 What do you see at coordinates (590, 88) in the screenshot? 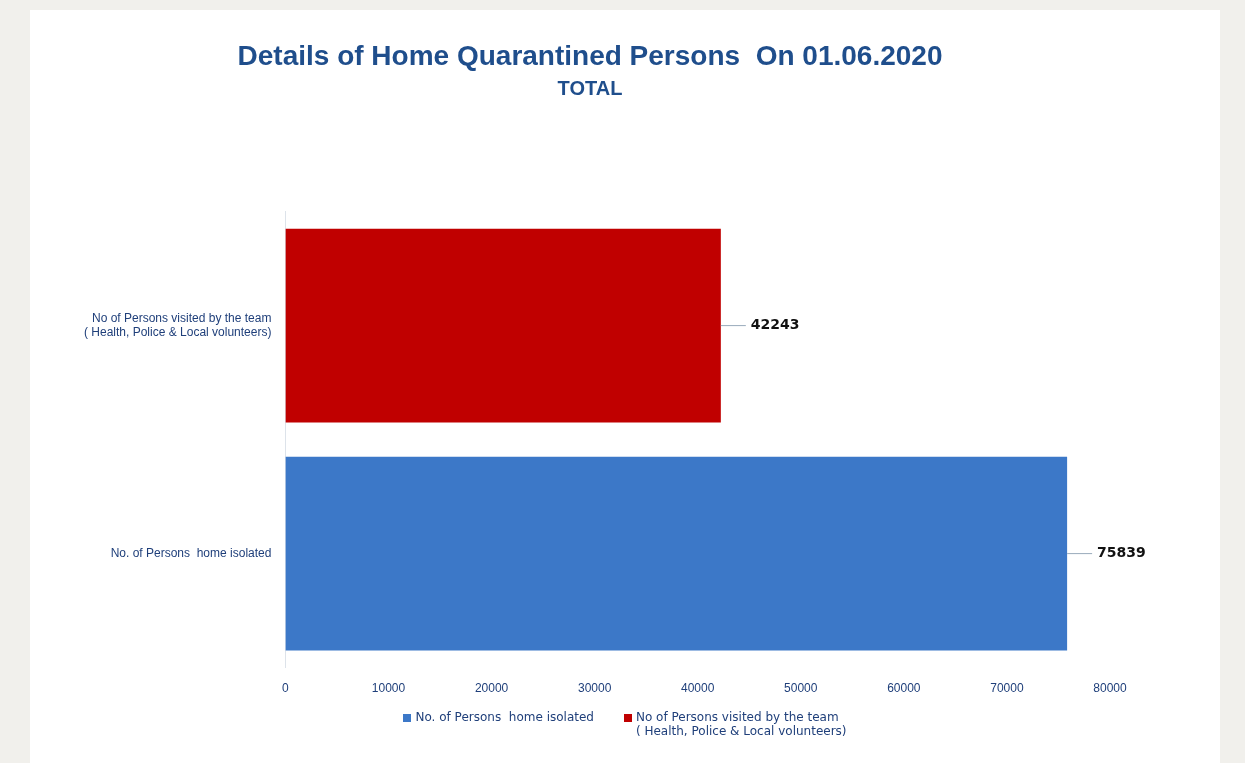
I see `chart-subtitle: TOTAL` at bounding box center [590, 88].